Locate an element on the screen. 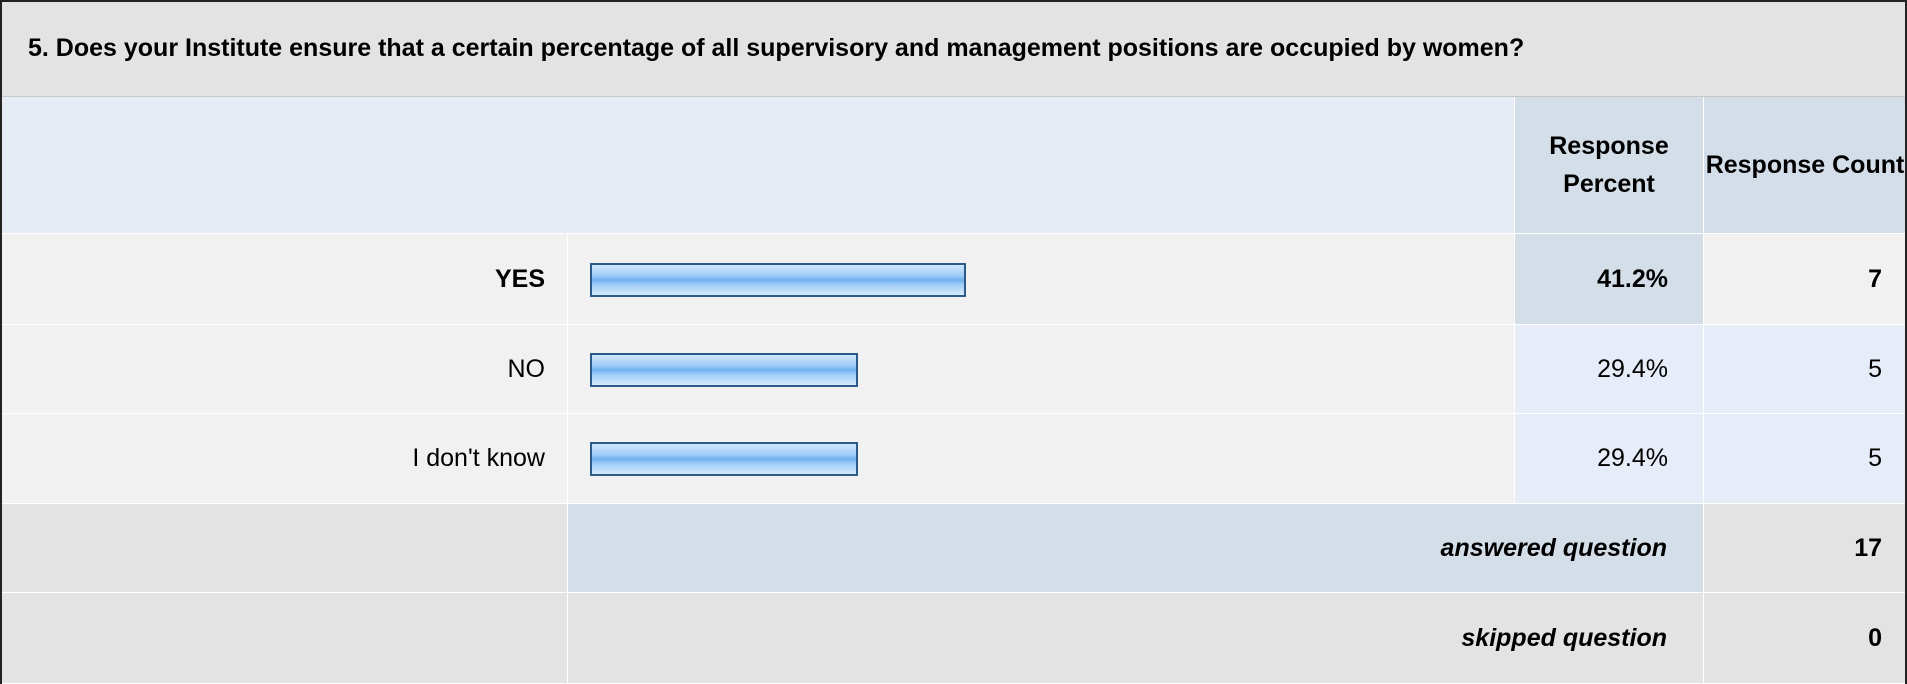  response-count: 7 is located at coordinates (1805, 279).